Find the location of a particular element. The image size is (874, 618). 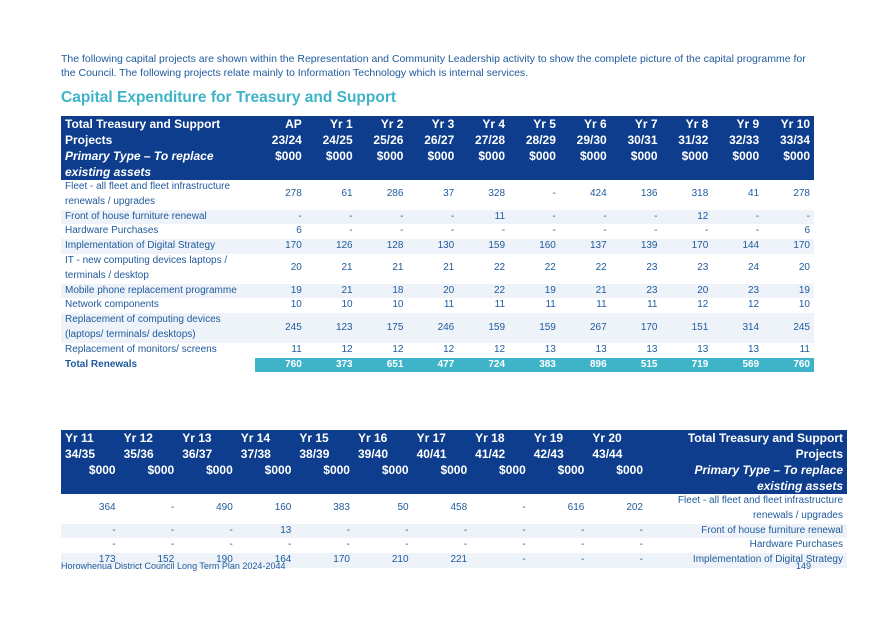

column-period: Yr 14 is located at coordinates (255, 438).